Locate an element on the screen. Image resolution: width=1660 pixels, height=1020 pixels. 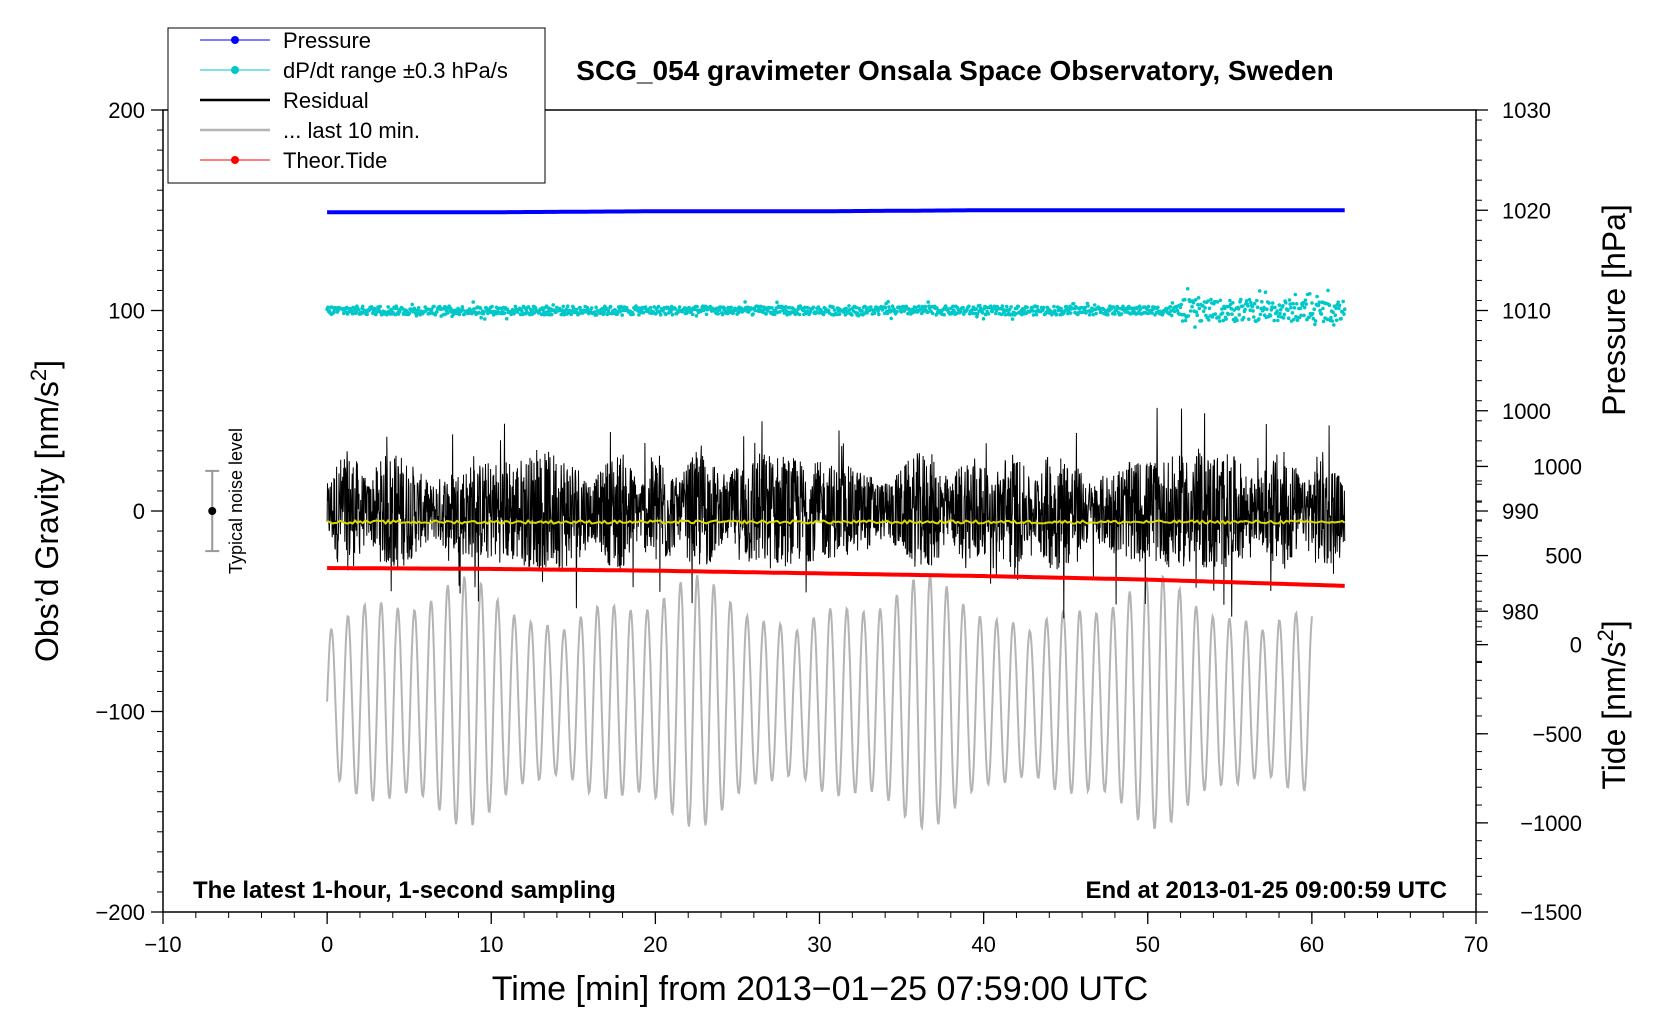
x-tick-label: 10 is located at coordinates (491, 944).